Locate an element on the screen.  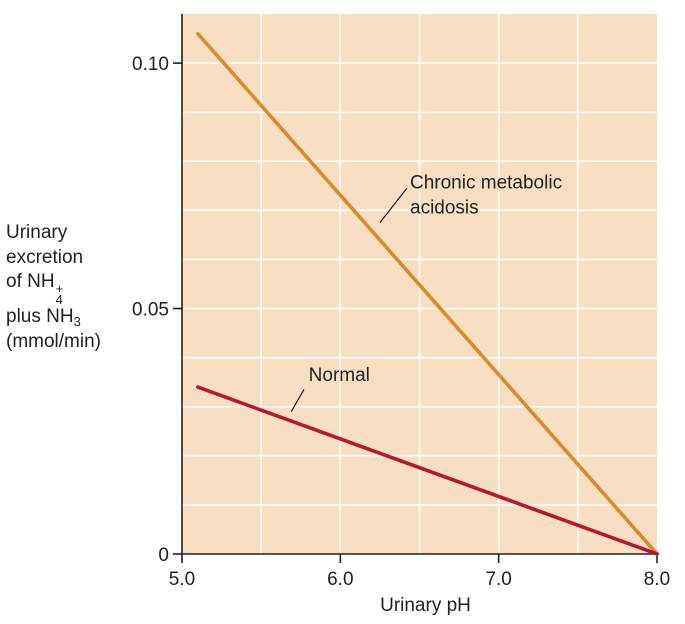
y-tick-label-1: 0.05 is located at coordinates (150, 310).